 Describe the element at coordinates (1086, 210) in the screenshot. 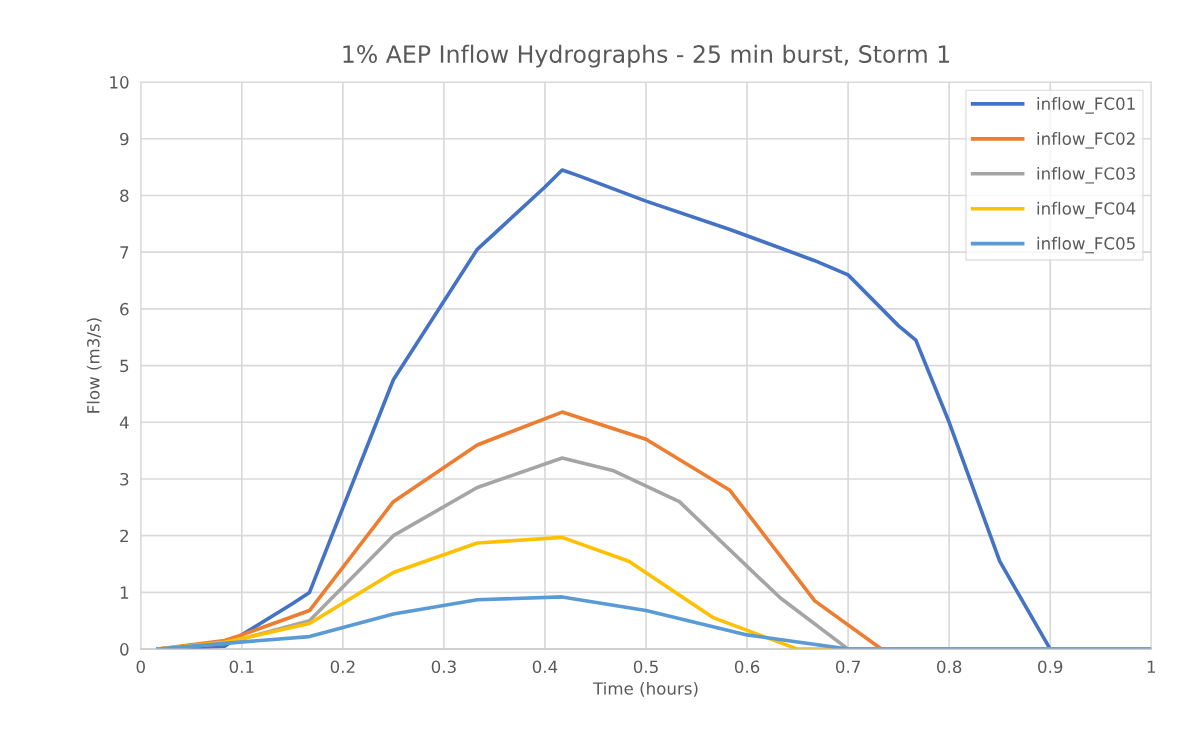

I see `legend-label: inflow_FC04` at that location.